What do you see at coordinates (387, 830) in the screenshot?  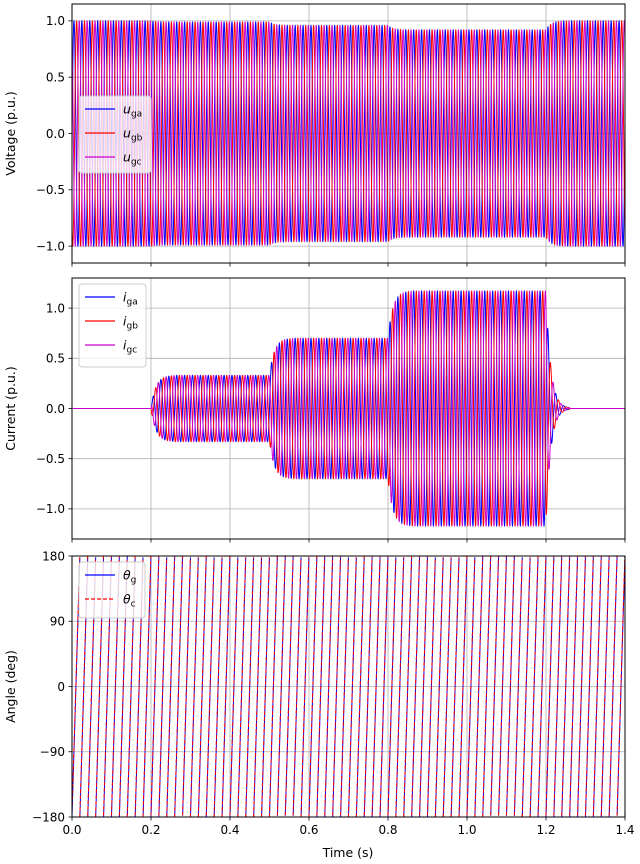 I see `x-tick-label: 0.8` at bounding box center [387, 830].